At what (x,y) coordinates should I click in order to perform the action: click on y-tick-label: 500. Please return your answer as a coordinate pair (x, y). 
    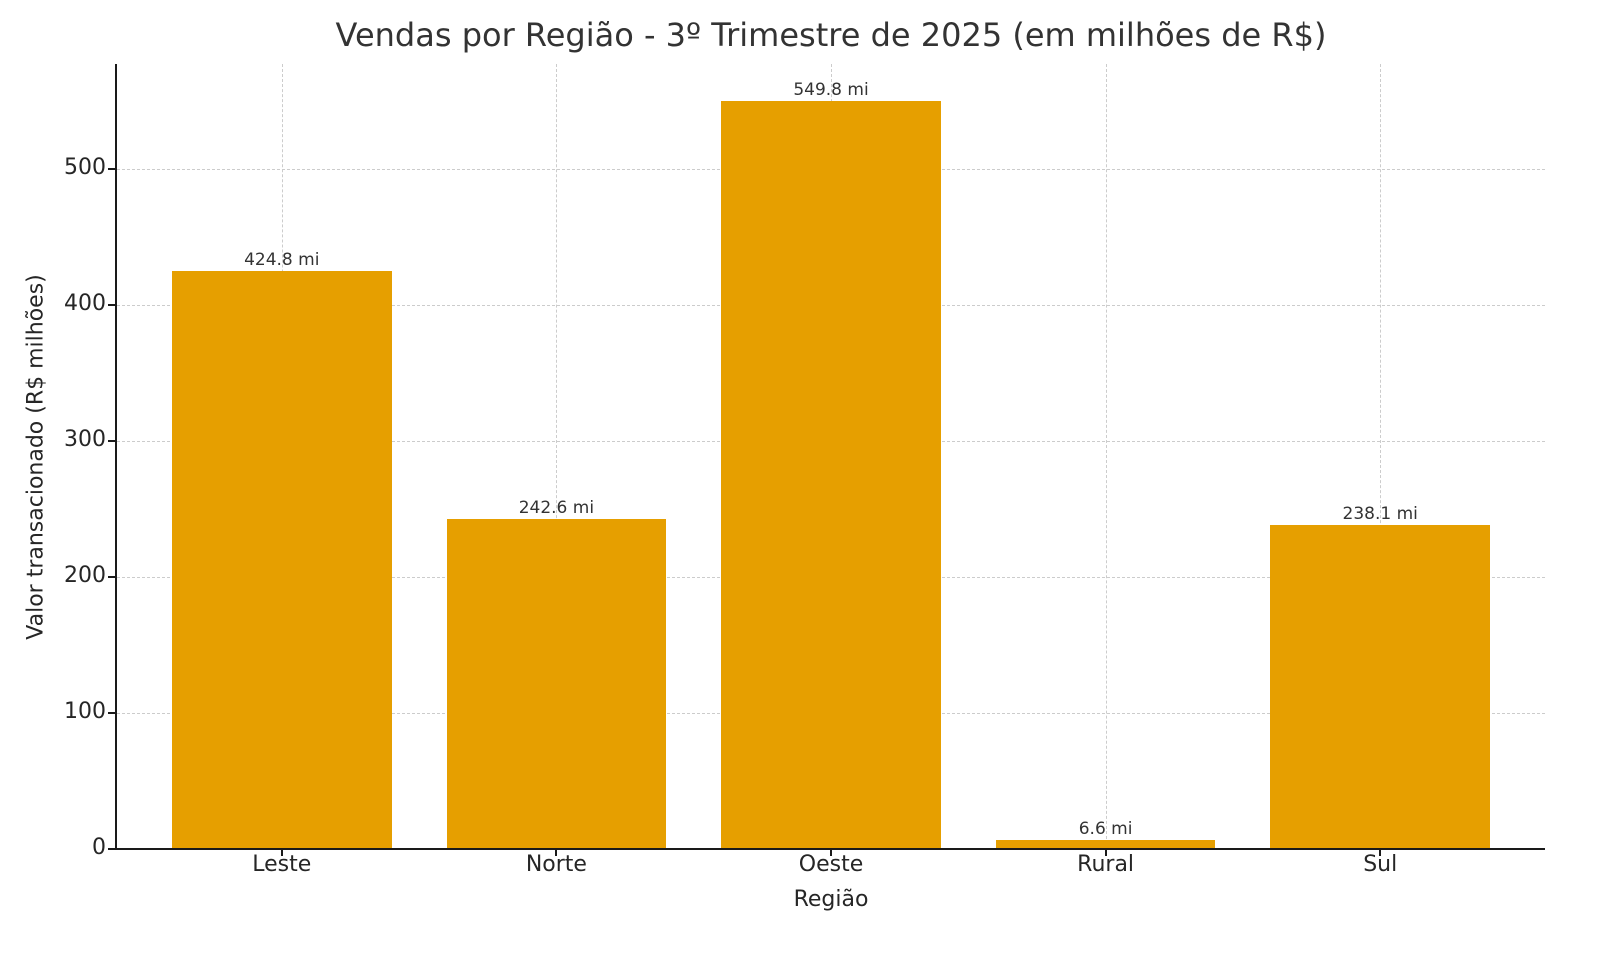
    Looking at the image, I should click on (85, 167).